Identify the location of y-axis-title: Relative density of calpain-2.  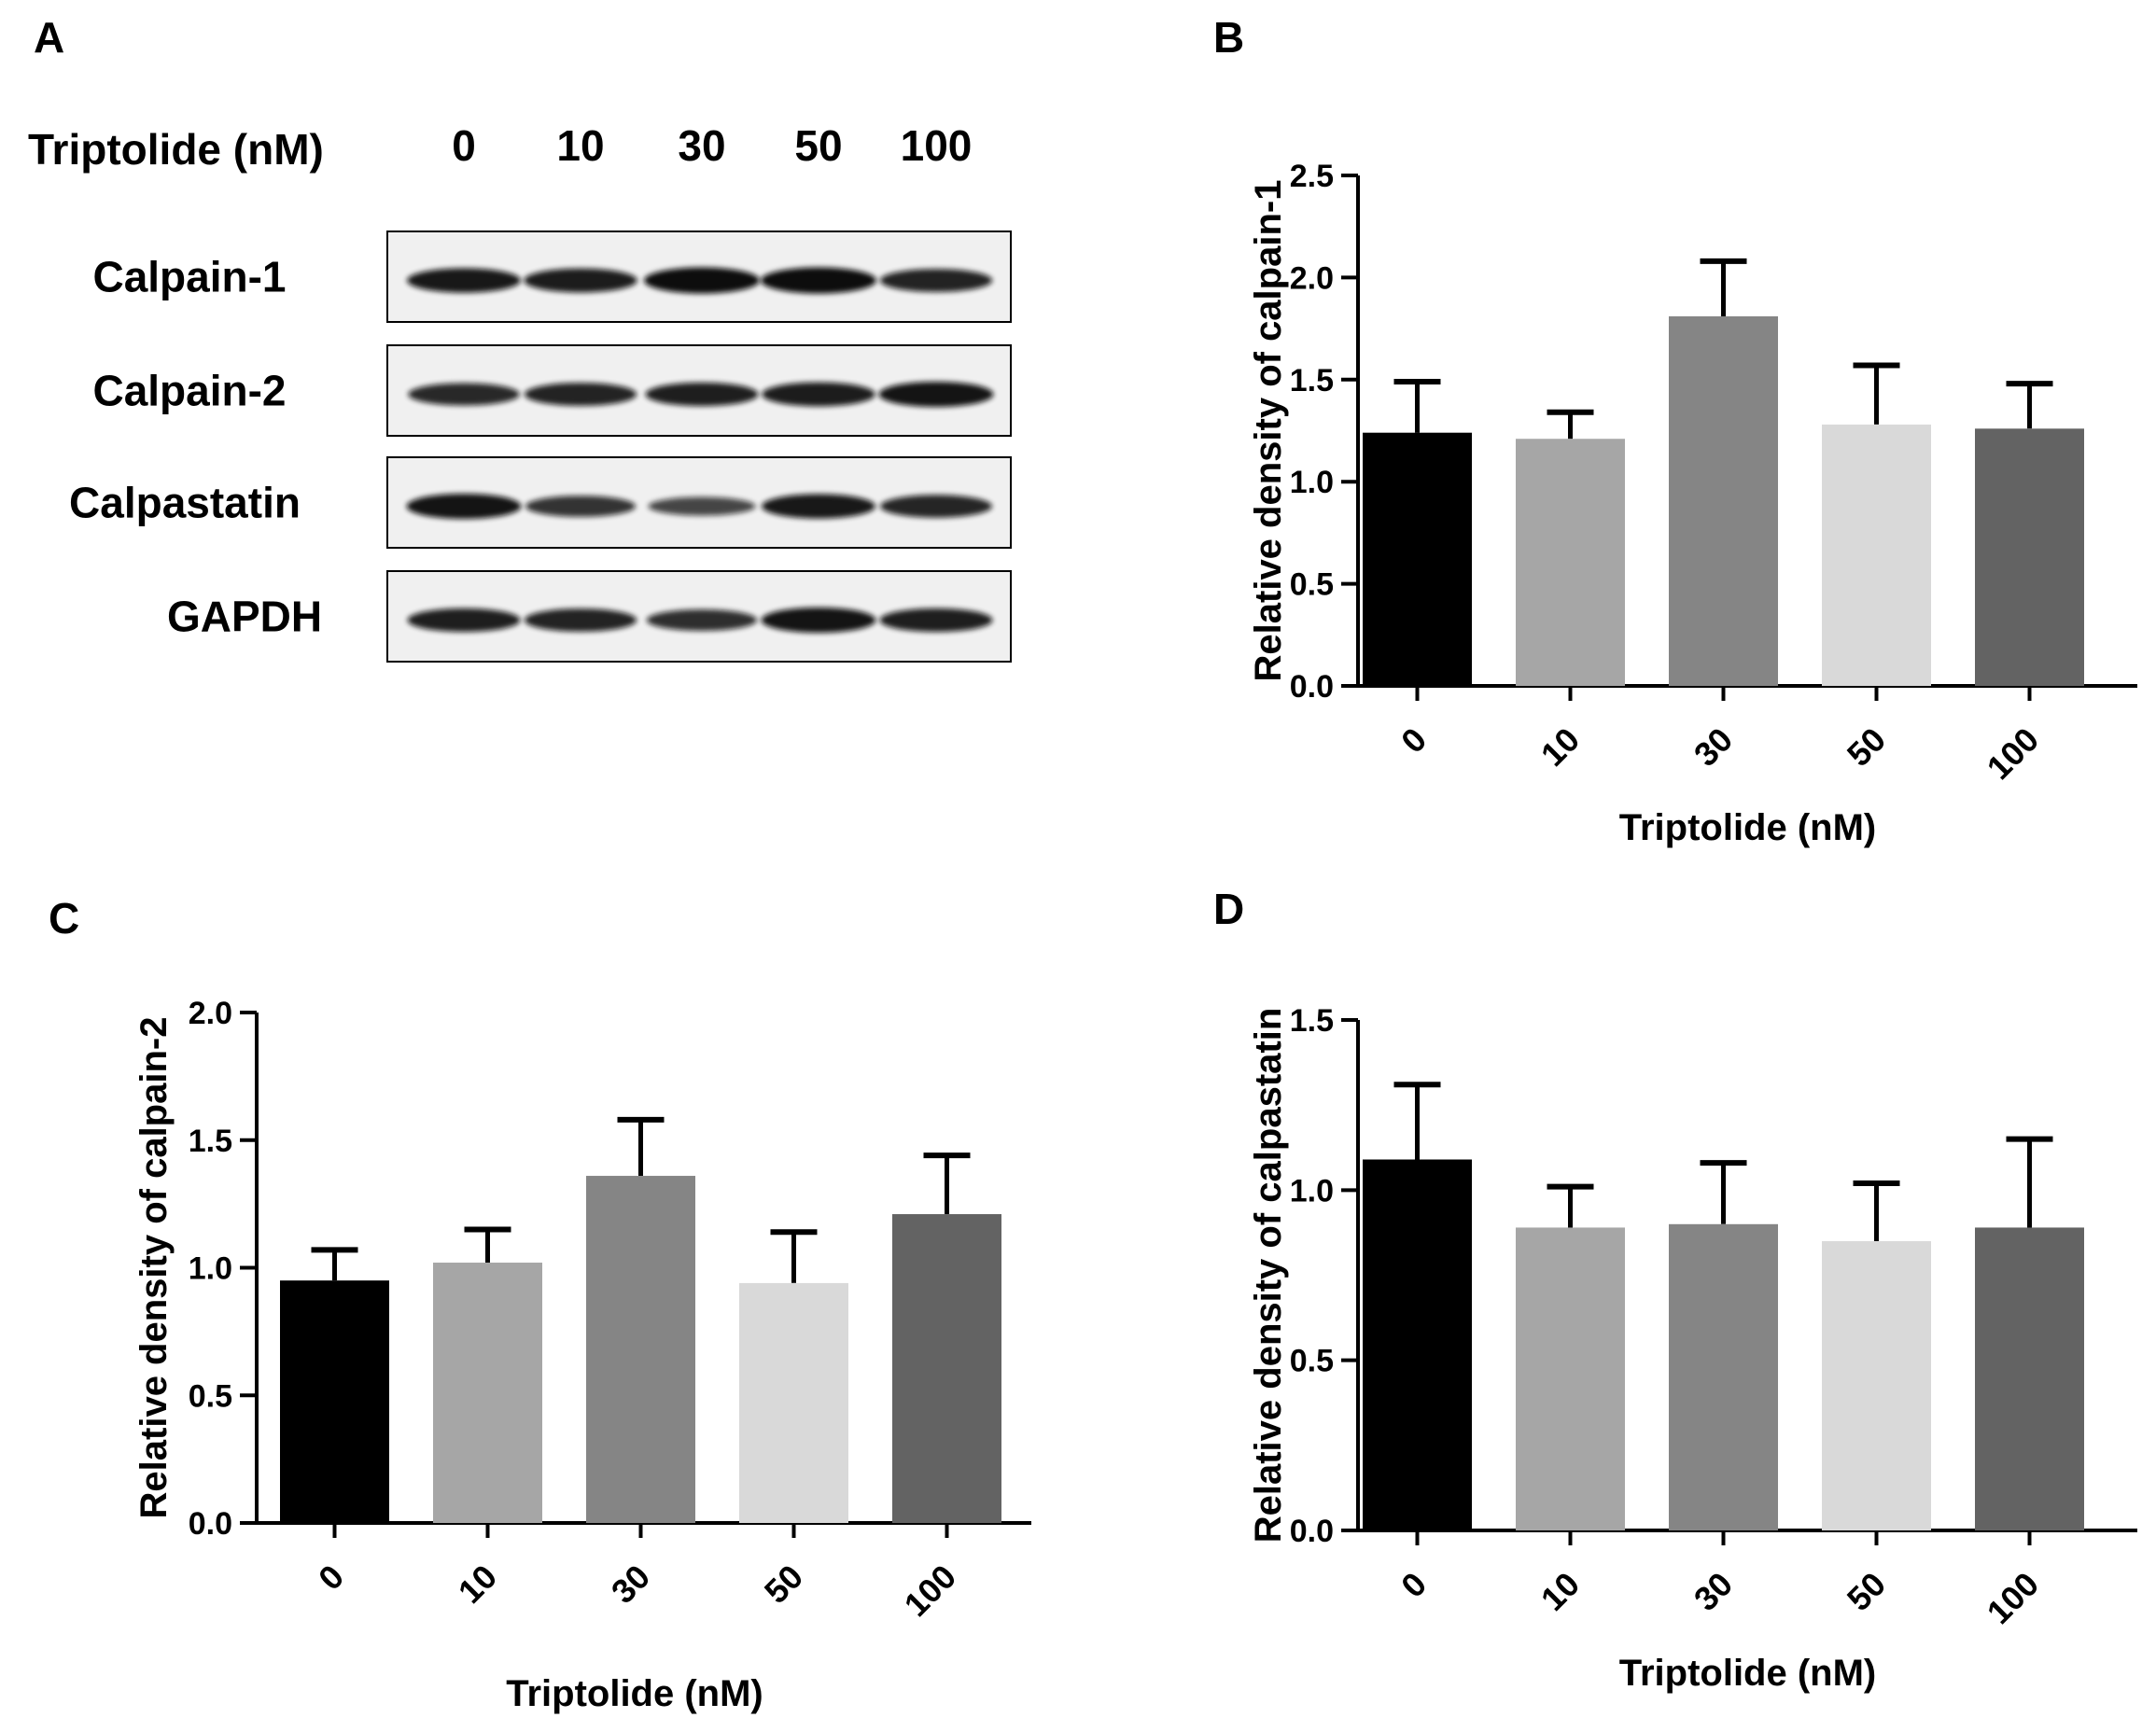
(154, 1268).